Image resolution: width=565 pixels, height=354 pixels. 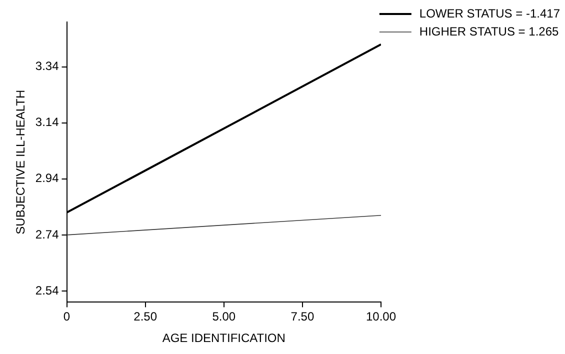 What do you see at coordinates (146, 317) in the screenshot?
I see `x-tick-label: 2.50` at bounding box center [146, 317].